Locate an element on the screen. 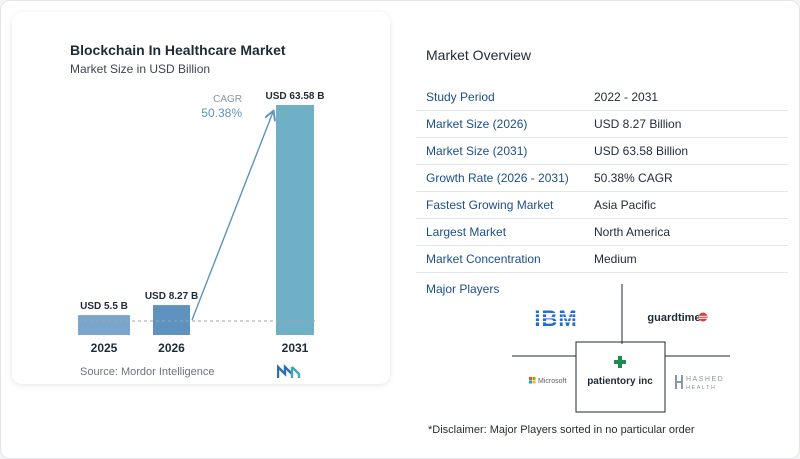 The height and width of the screenshot is (459, 800). overview-key: Market Size (2026) is located at coordinates (505, 124).